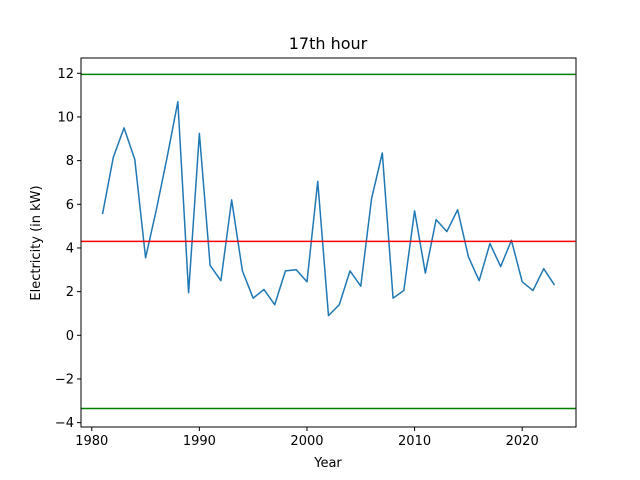 This screenshot has width=640, height=480. I want to click on x-axis-label: Year, so click(327, 463).